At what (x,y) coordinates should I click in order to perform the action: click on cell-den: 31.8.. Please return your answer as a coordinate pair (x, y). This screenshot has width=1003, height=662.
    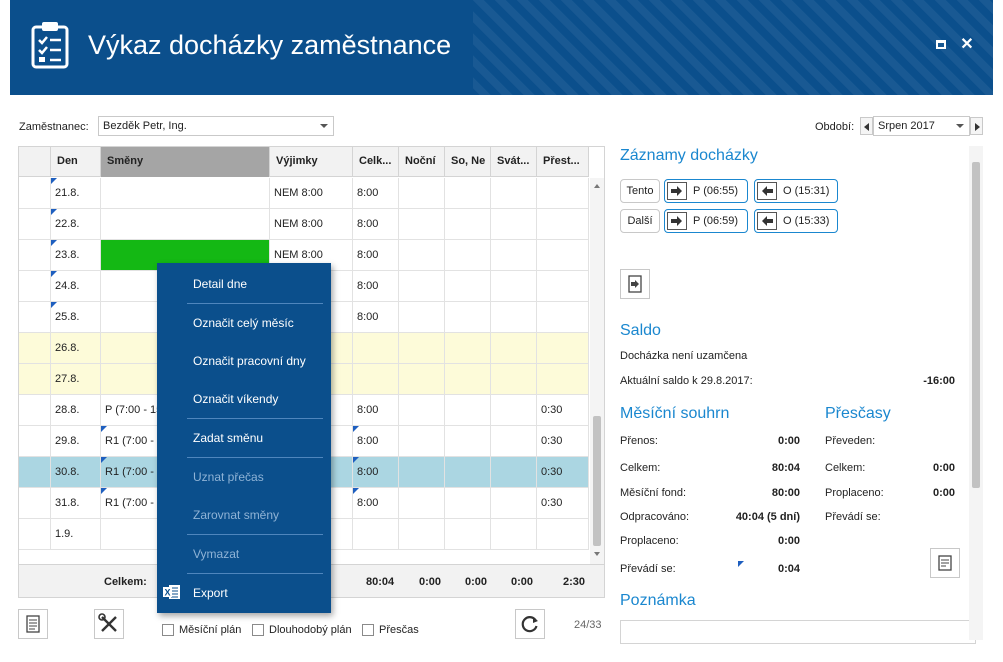
    Looking at the image, I should click on (76, 503).